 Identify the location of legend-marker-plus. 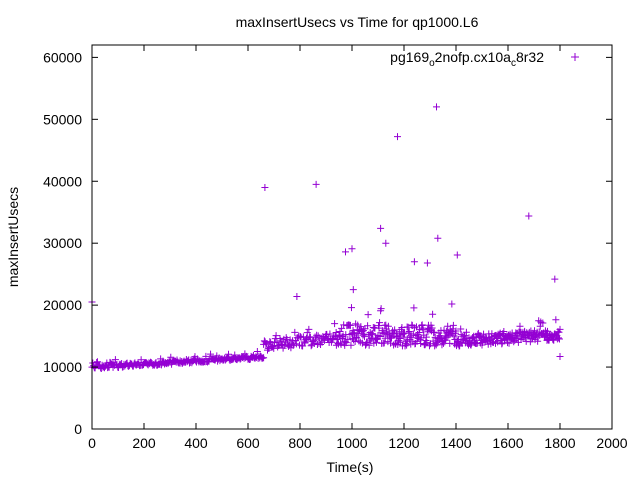
(575, 57).